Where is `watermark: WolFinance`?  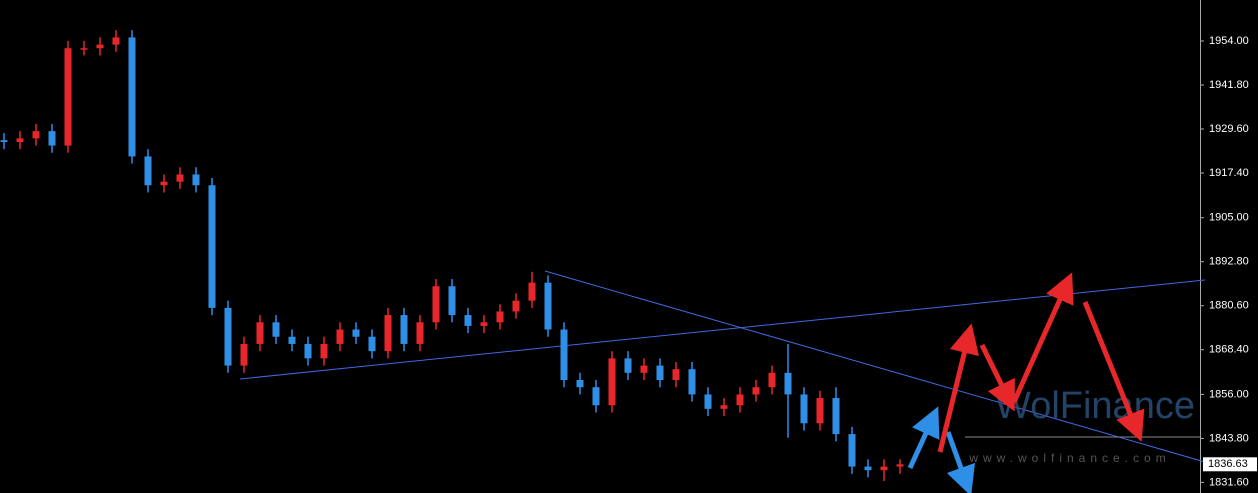 watermark: WolFinance is located at coordinates (1095, 406).